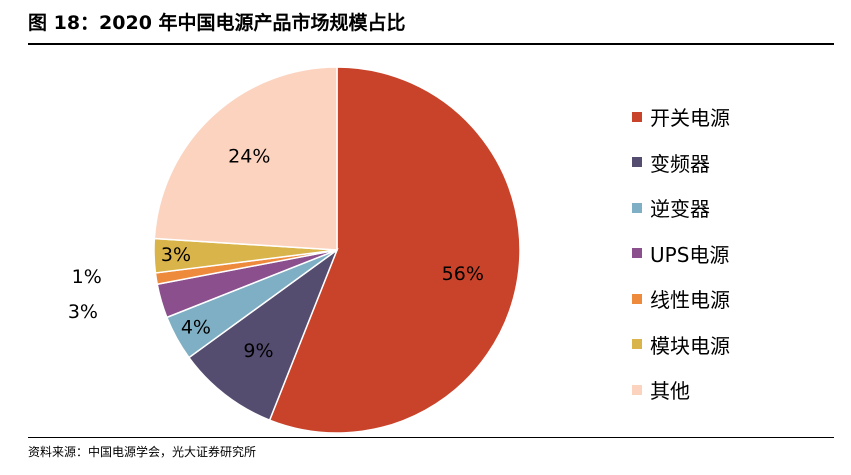 The height and width of the screenshot is (475, 851). Describe the element at coordinates (142, 452) in the screenshot. I see `source-note: 资料来源：中国电源学会，光大证券研究所` at that location.